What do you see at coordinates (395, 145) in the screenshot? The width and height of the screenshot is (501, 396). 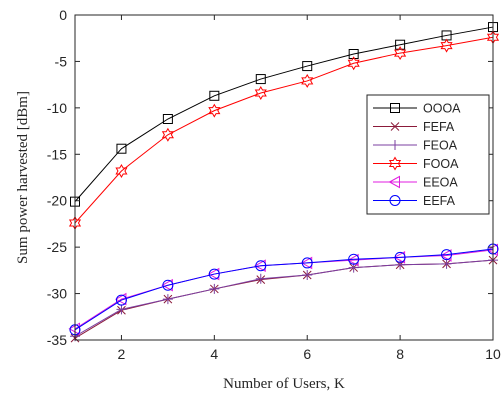 I see `legend-marker-feoa` at bounding box center [395, 145].